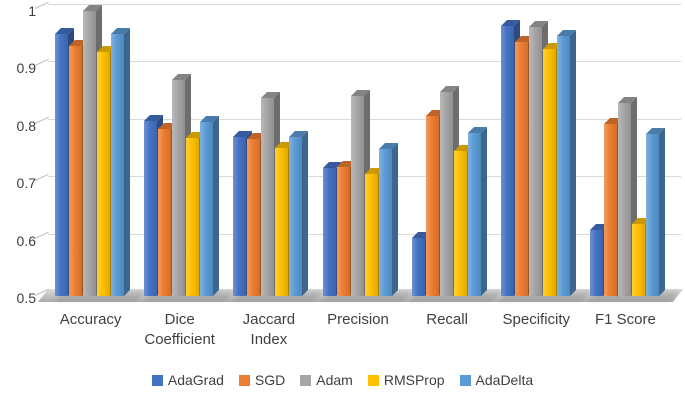 The height and width of the screenshot is (402, 685). I want to click on legend-label: AdaDelta, so click(504, 380).